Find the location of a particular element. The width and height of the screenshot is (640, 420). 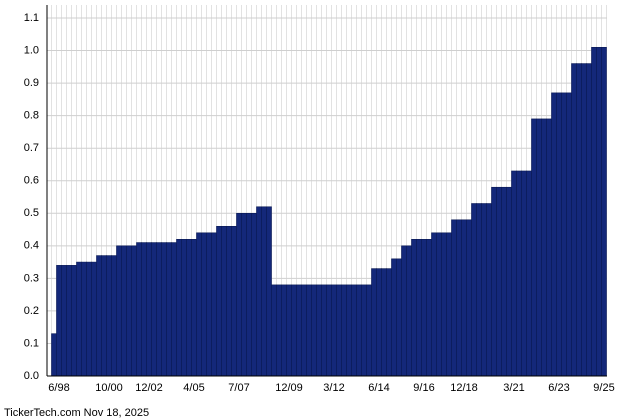

x-tick-label: 12/18 is located at coordinates (464, 388).